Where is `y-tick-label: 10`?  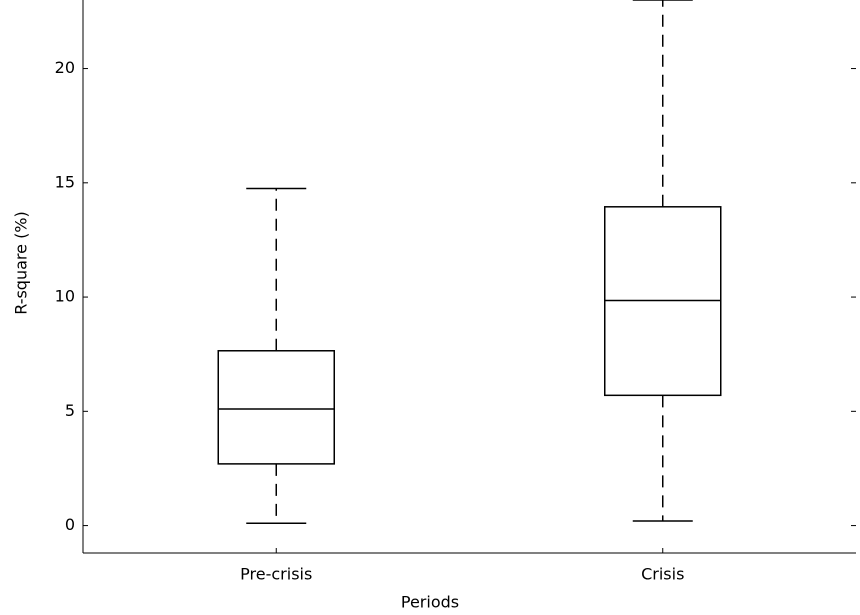
y-tick-label: 10 is located at coordinates (65, 296).